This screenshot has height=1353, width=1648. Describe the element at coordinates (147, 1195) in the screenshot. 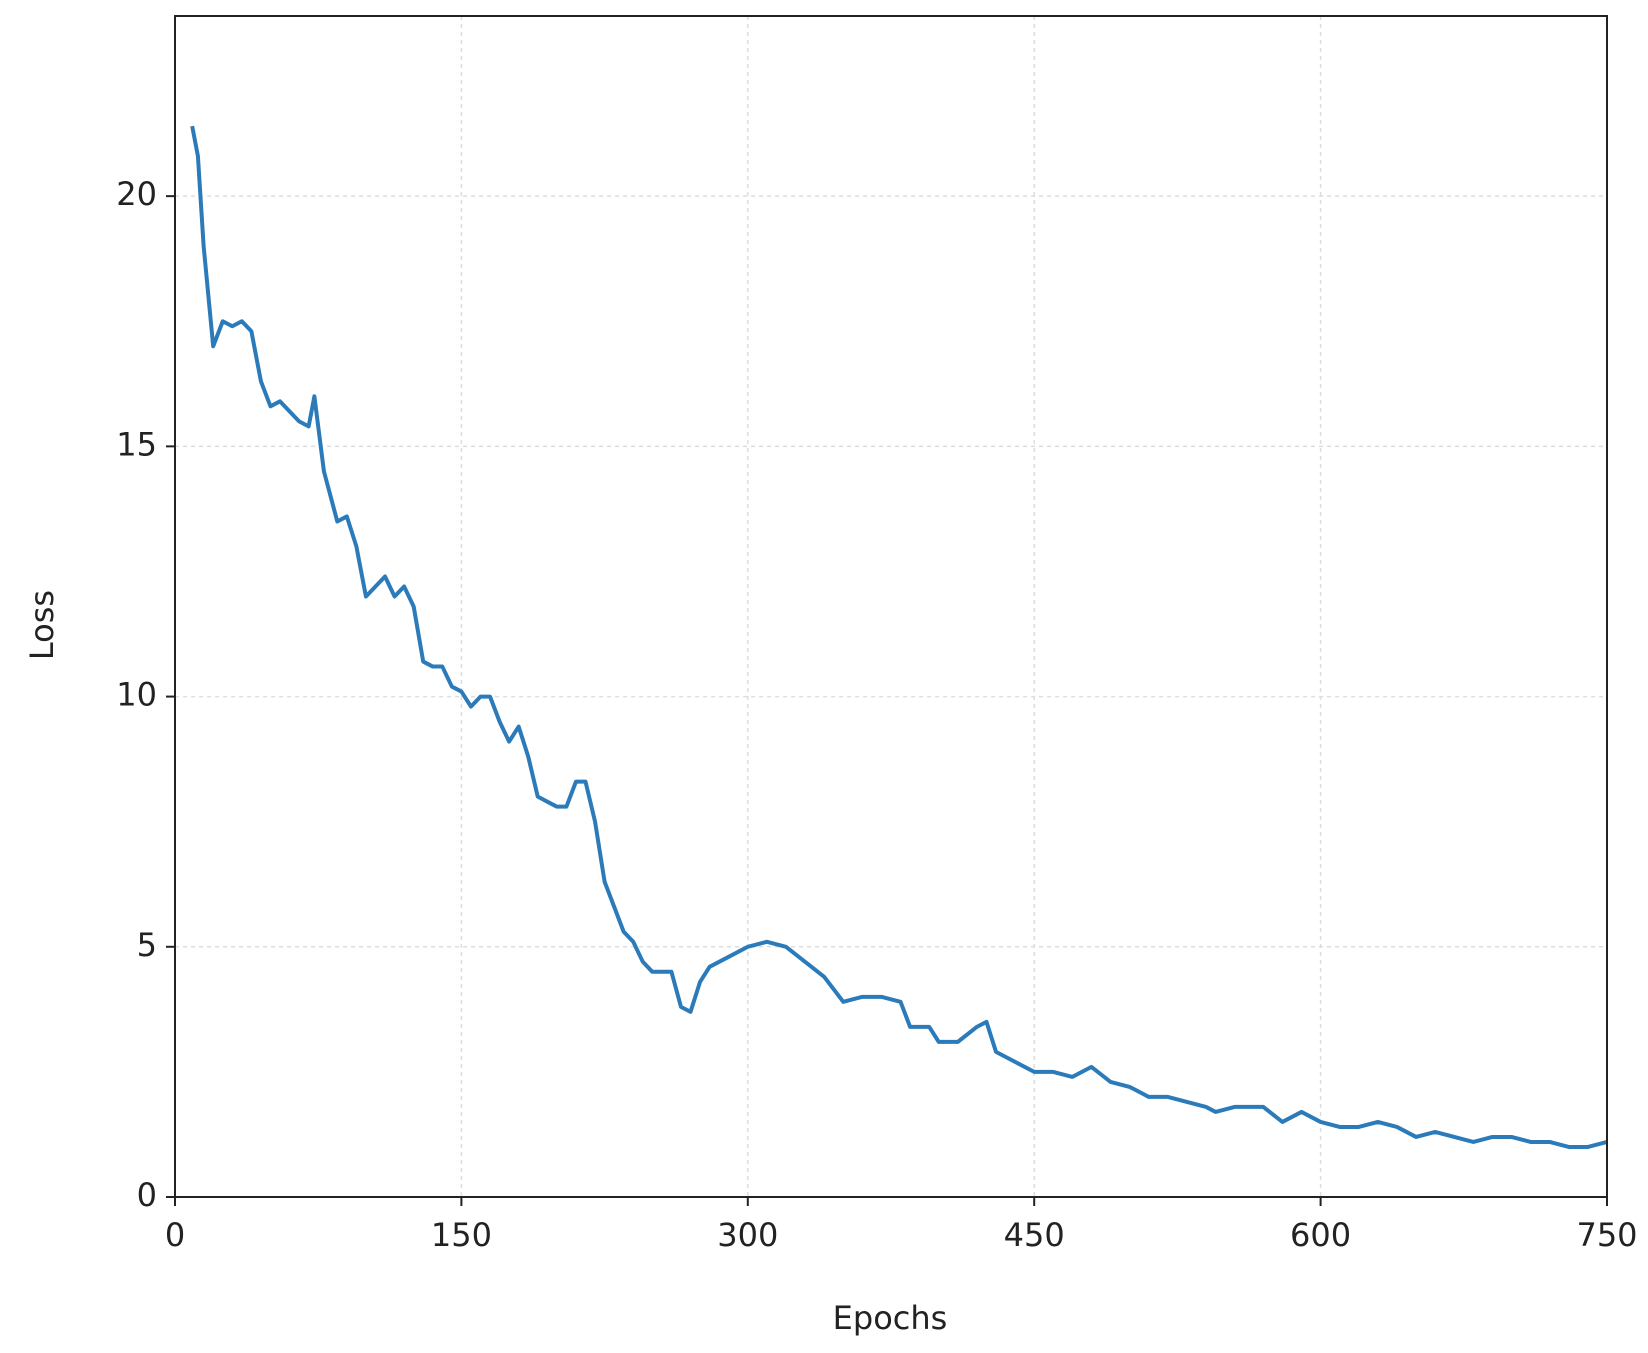

I see `y-tick-label: 0` at that location.